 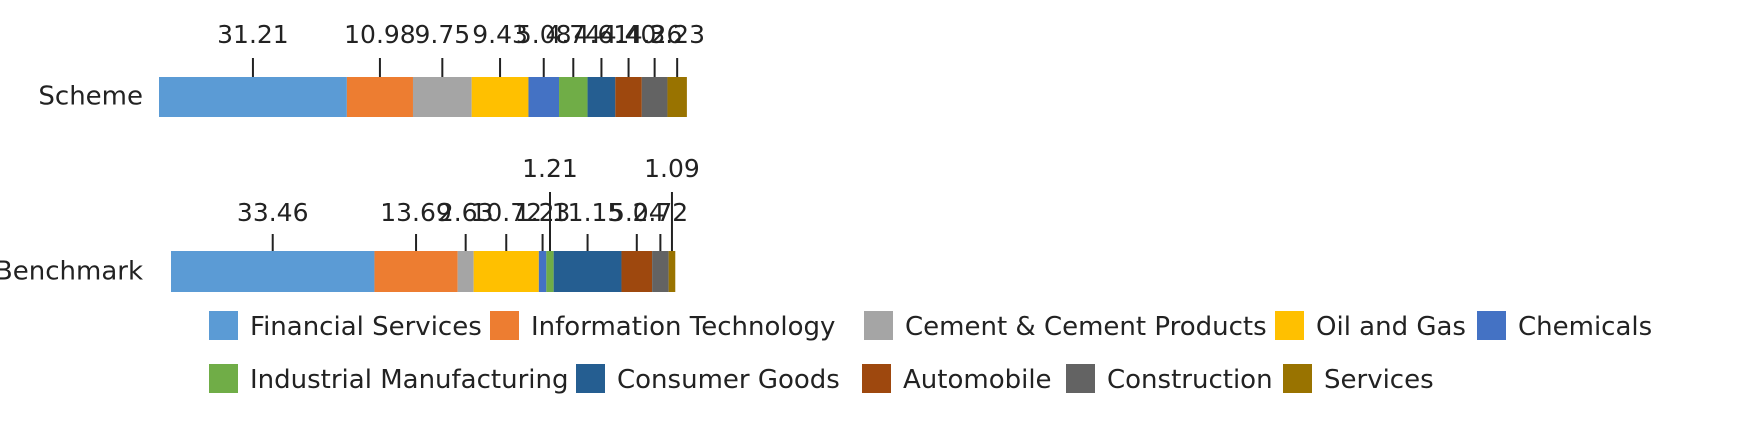 I want to click on legend-swatch-cement-and-cement-products, so click(x=878, y=325).